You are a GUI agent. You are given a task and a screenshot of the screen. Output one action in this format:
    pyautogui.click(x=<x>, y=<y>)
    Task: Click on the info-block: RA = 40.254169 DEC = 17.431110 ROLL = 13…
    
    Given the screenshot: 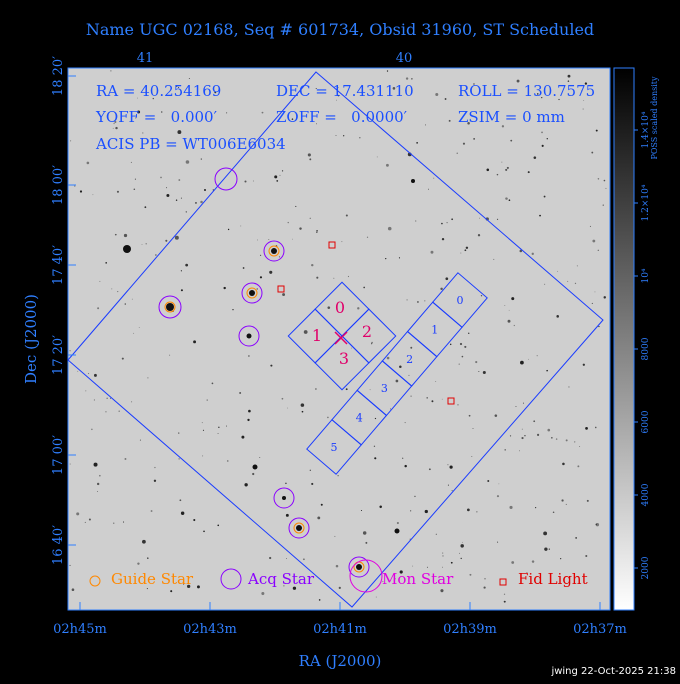 What is the action you would take?
    pyautogui.click(x=345, y=117)
    